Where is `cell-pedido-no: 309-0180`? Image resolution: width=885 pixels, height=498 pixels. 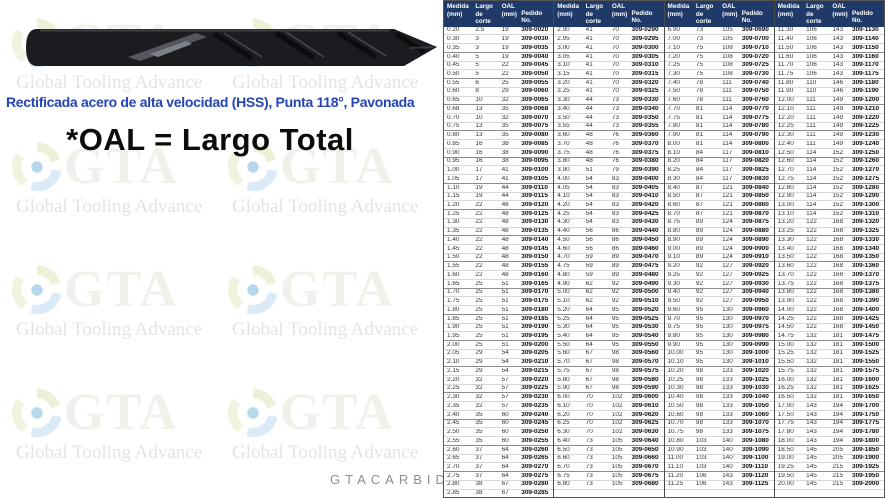 cell-pedido-no: 309-0180 is located at coordinates (535, 309).